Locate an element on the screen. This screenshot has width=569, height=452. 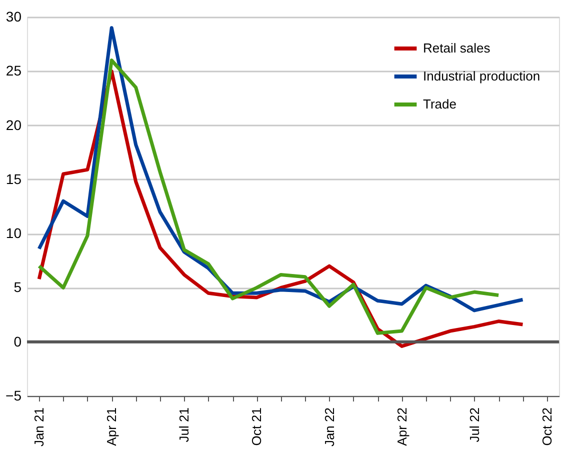
y-tick-label: 5 is located at coordinates (18, 287).